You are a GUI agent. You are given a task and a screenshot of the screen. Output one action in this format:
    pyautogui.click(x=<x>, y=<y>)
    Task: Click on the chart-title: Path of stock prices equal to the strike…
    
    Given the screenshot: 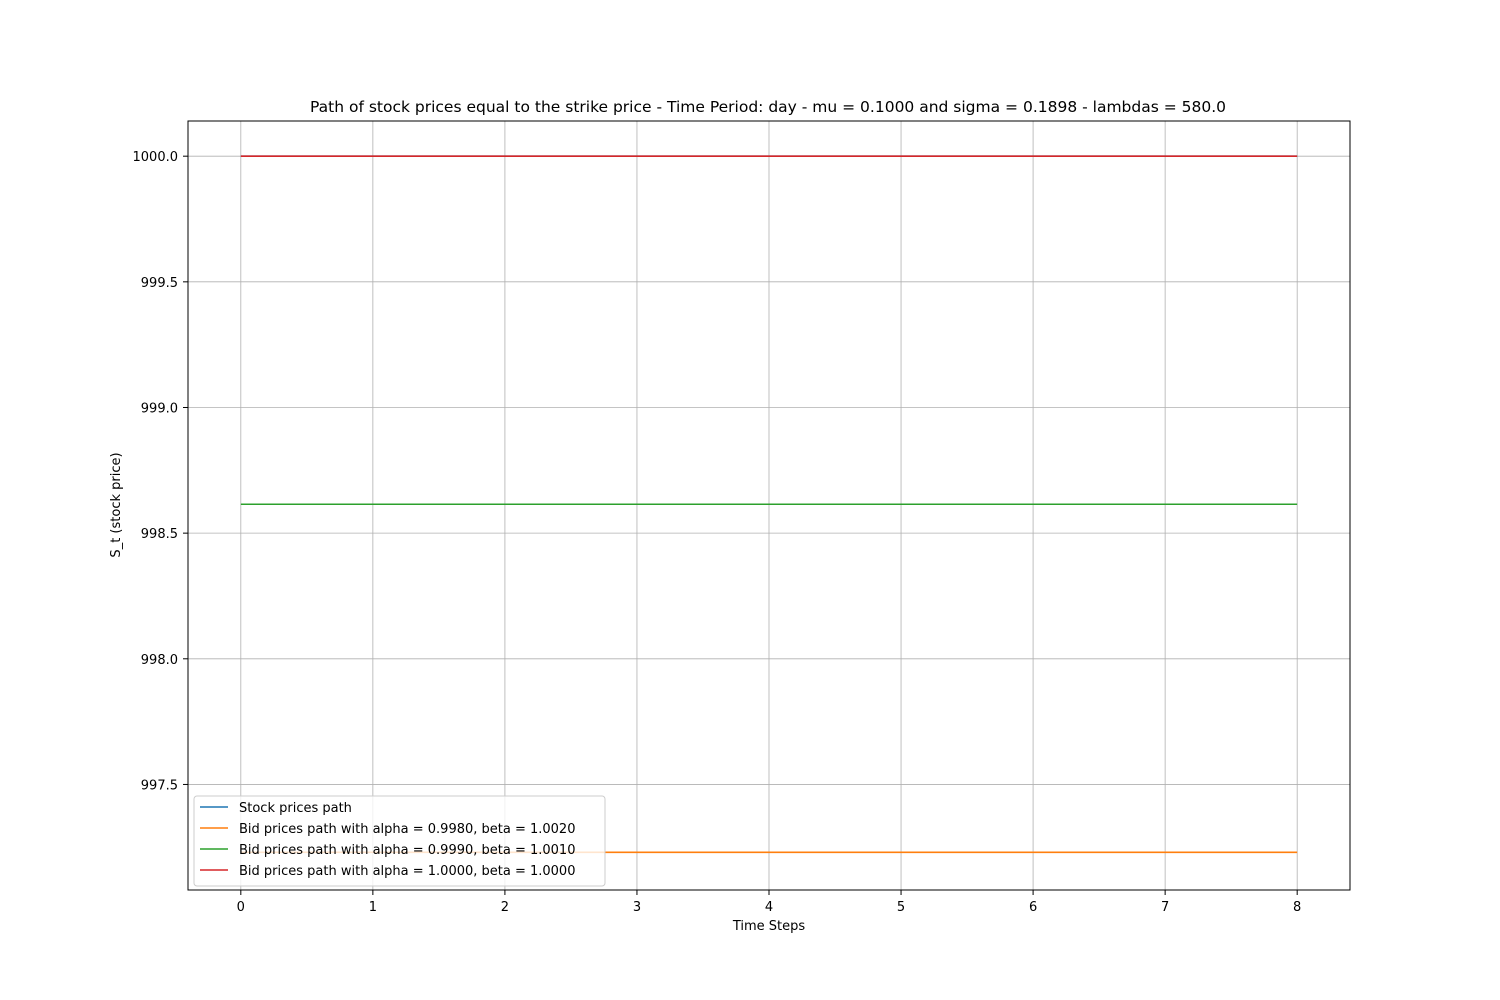 What is the action you would take?
    pyautogui.click(x=768, y=107)
    